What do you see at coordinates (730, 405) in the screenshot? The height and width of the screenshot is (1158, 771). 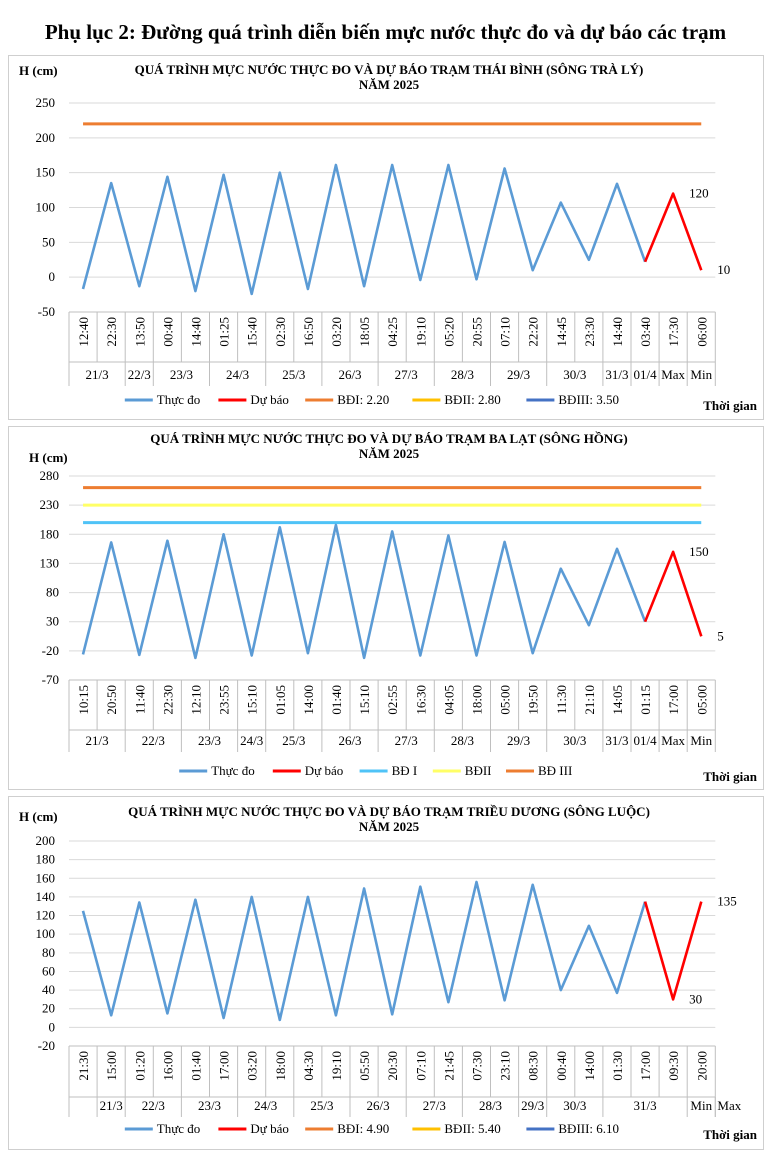 I see `x-axis-label: Thời gian` at bounding box center [730, 405].